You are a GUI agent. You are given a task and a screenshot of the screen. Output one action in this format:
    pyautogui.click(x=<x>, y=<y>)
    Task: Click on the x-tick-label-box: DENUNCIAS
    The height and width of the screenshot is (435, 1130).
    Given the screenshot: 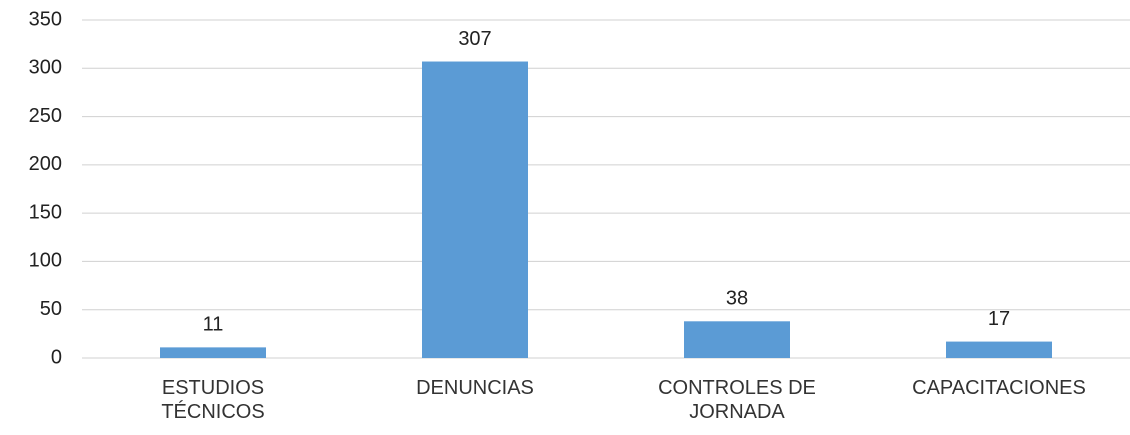 What is the action you would take?
    pyautogui.click(x=475, y=388)
    